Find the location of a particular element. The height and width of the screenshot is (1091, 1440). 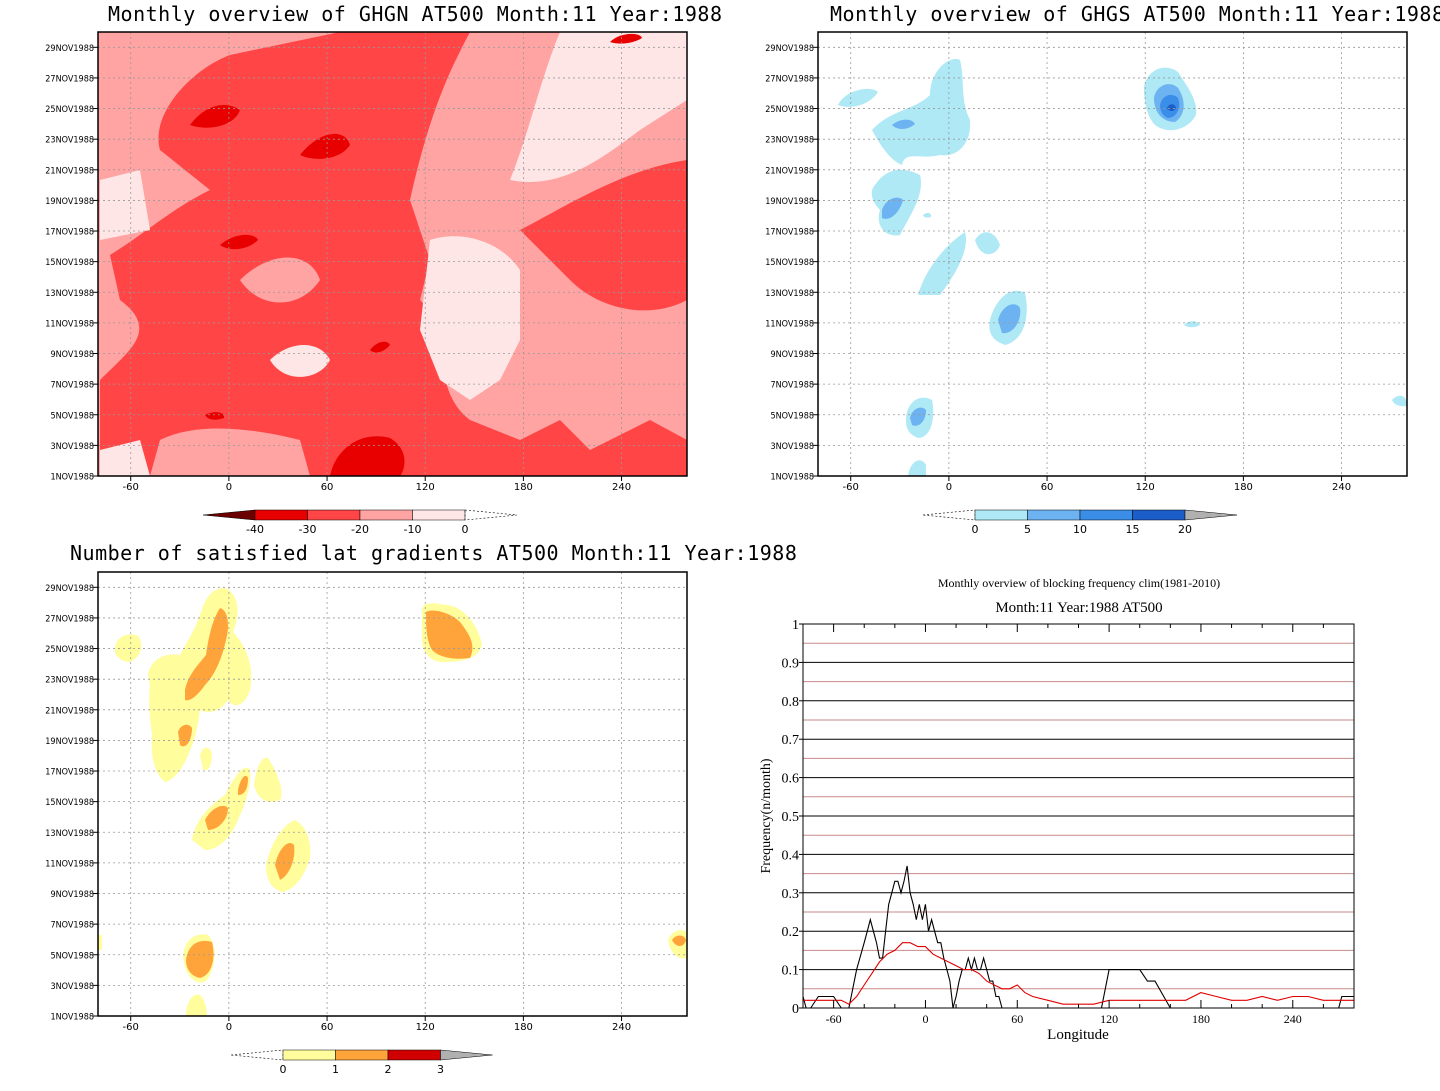

latgrad-ytick-label: 19NOV1988 is located at coordinates (69, 742).